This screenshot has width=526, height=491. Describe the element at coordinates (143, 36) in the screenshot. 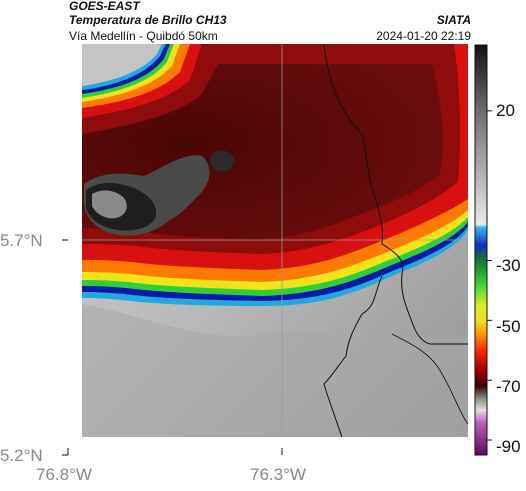

I see `region-subtitle: Vía Medellín - Quibdó 50km` at that location.